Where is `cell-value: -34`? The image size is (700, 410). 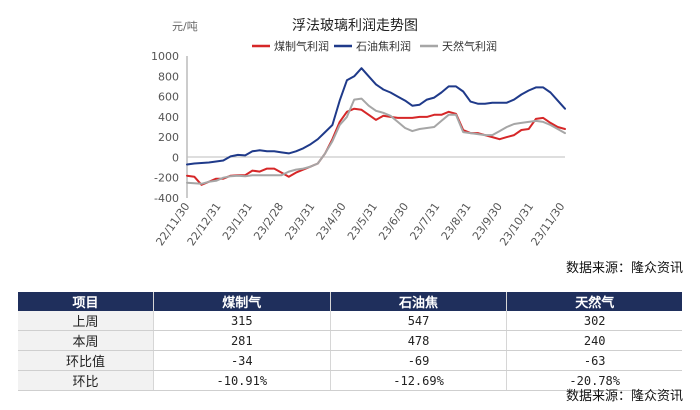 cell-value: -34 is located at coordinates (241, 360).